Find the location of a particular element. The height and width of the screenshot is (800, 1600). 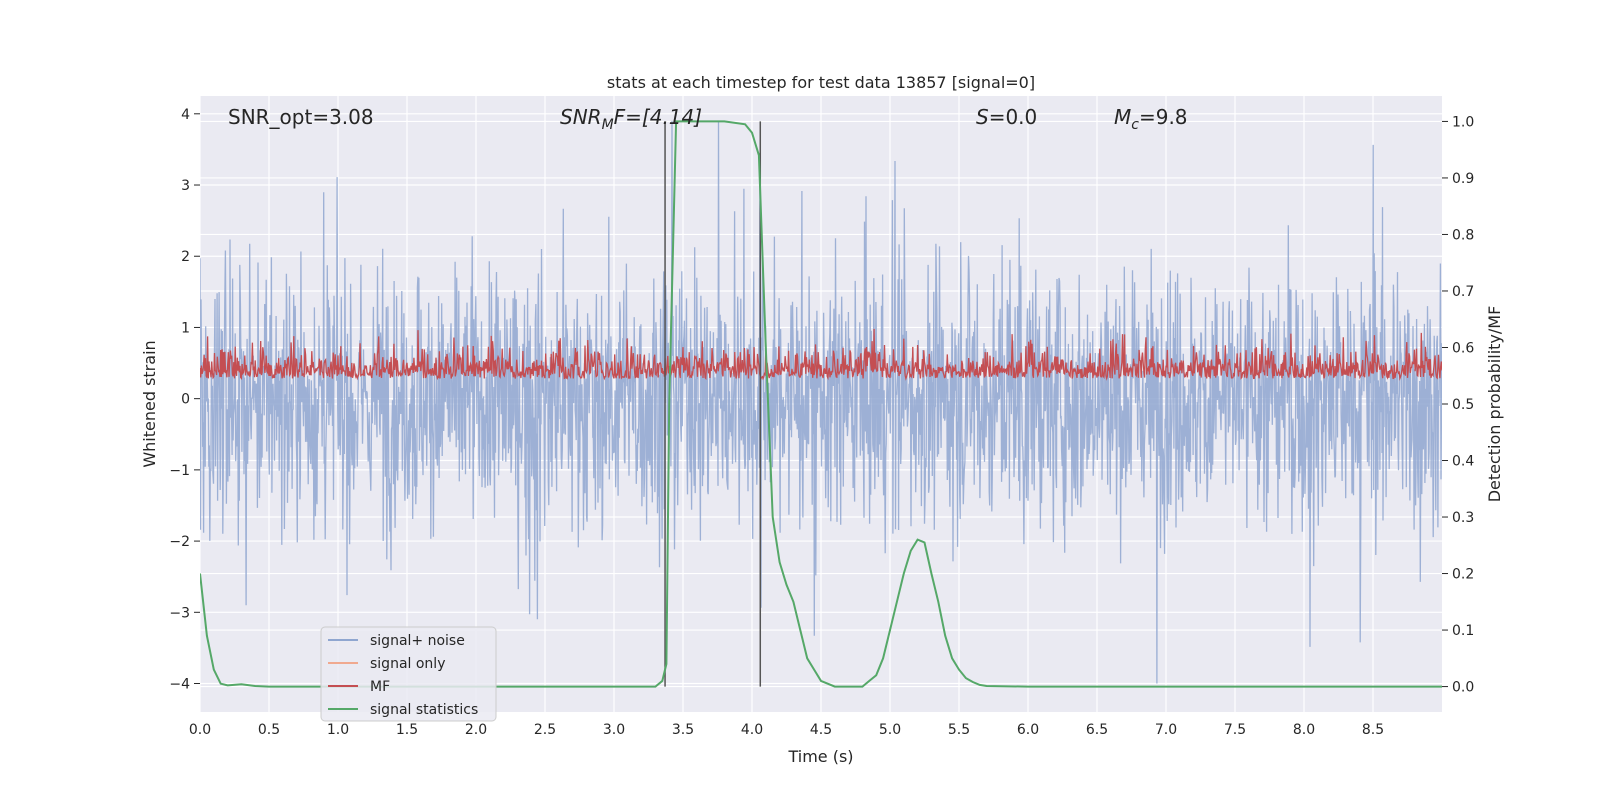

annotation-mc: Mc=9.8 is located at coordinates (1151, 119).